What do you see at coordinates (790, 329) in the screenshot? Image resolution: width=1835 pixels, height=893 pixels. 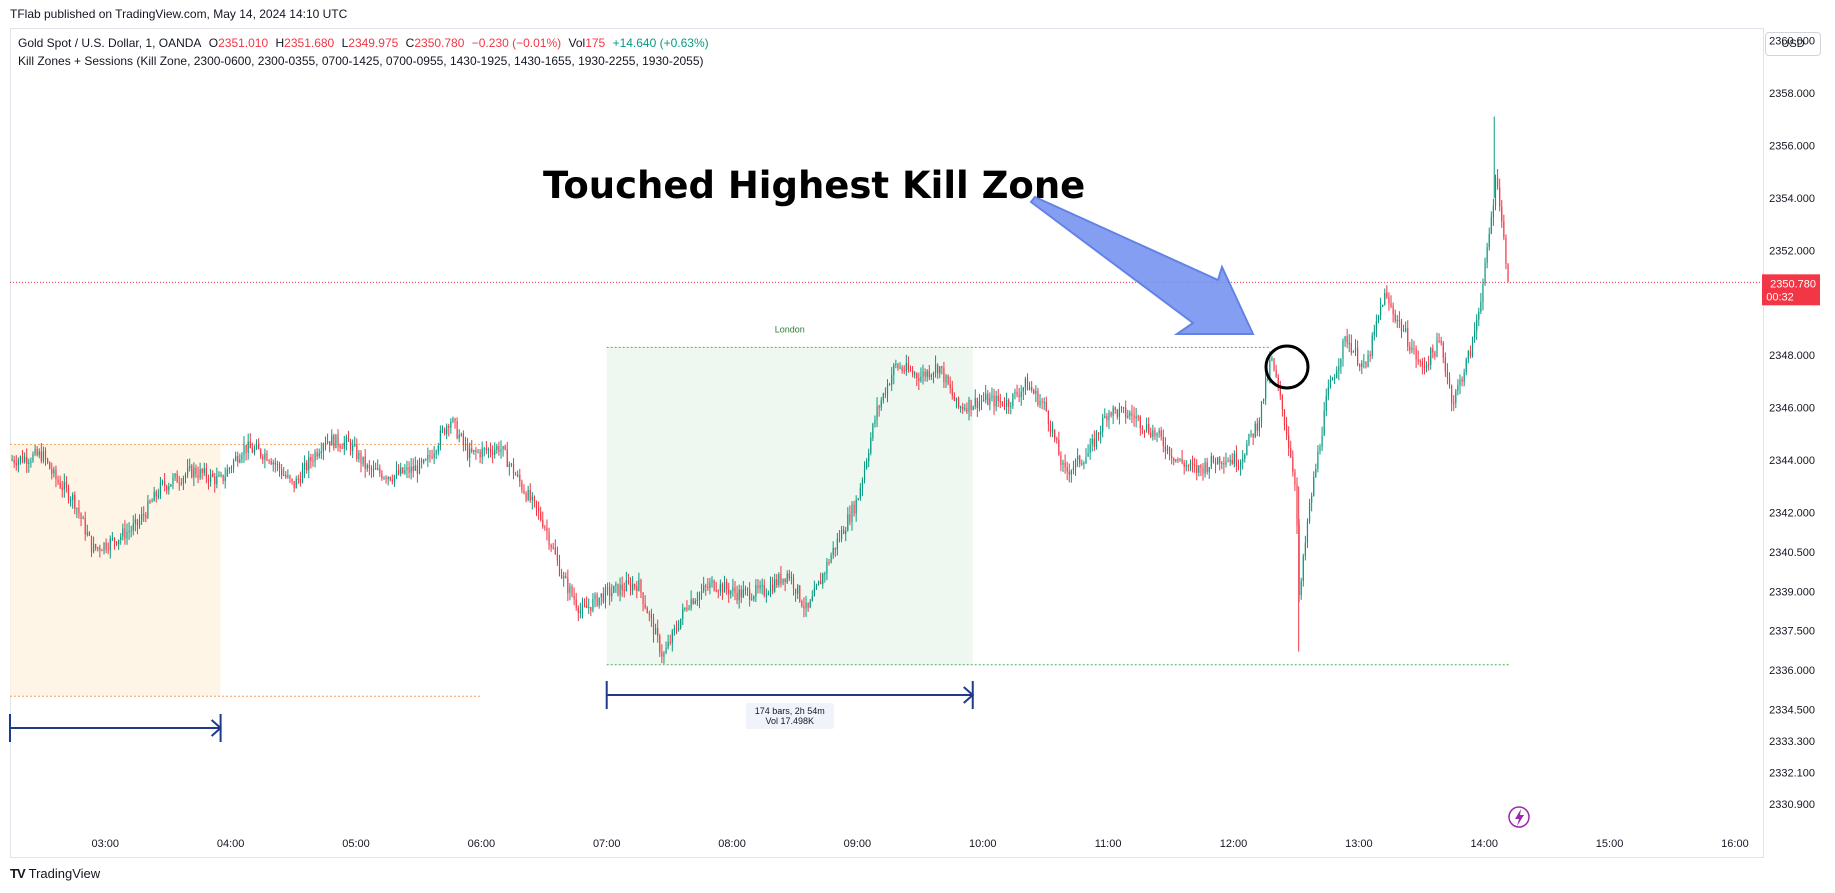 I see `london-label: London` at bounding box center [790, 329].